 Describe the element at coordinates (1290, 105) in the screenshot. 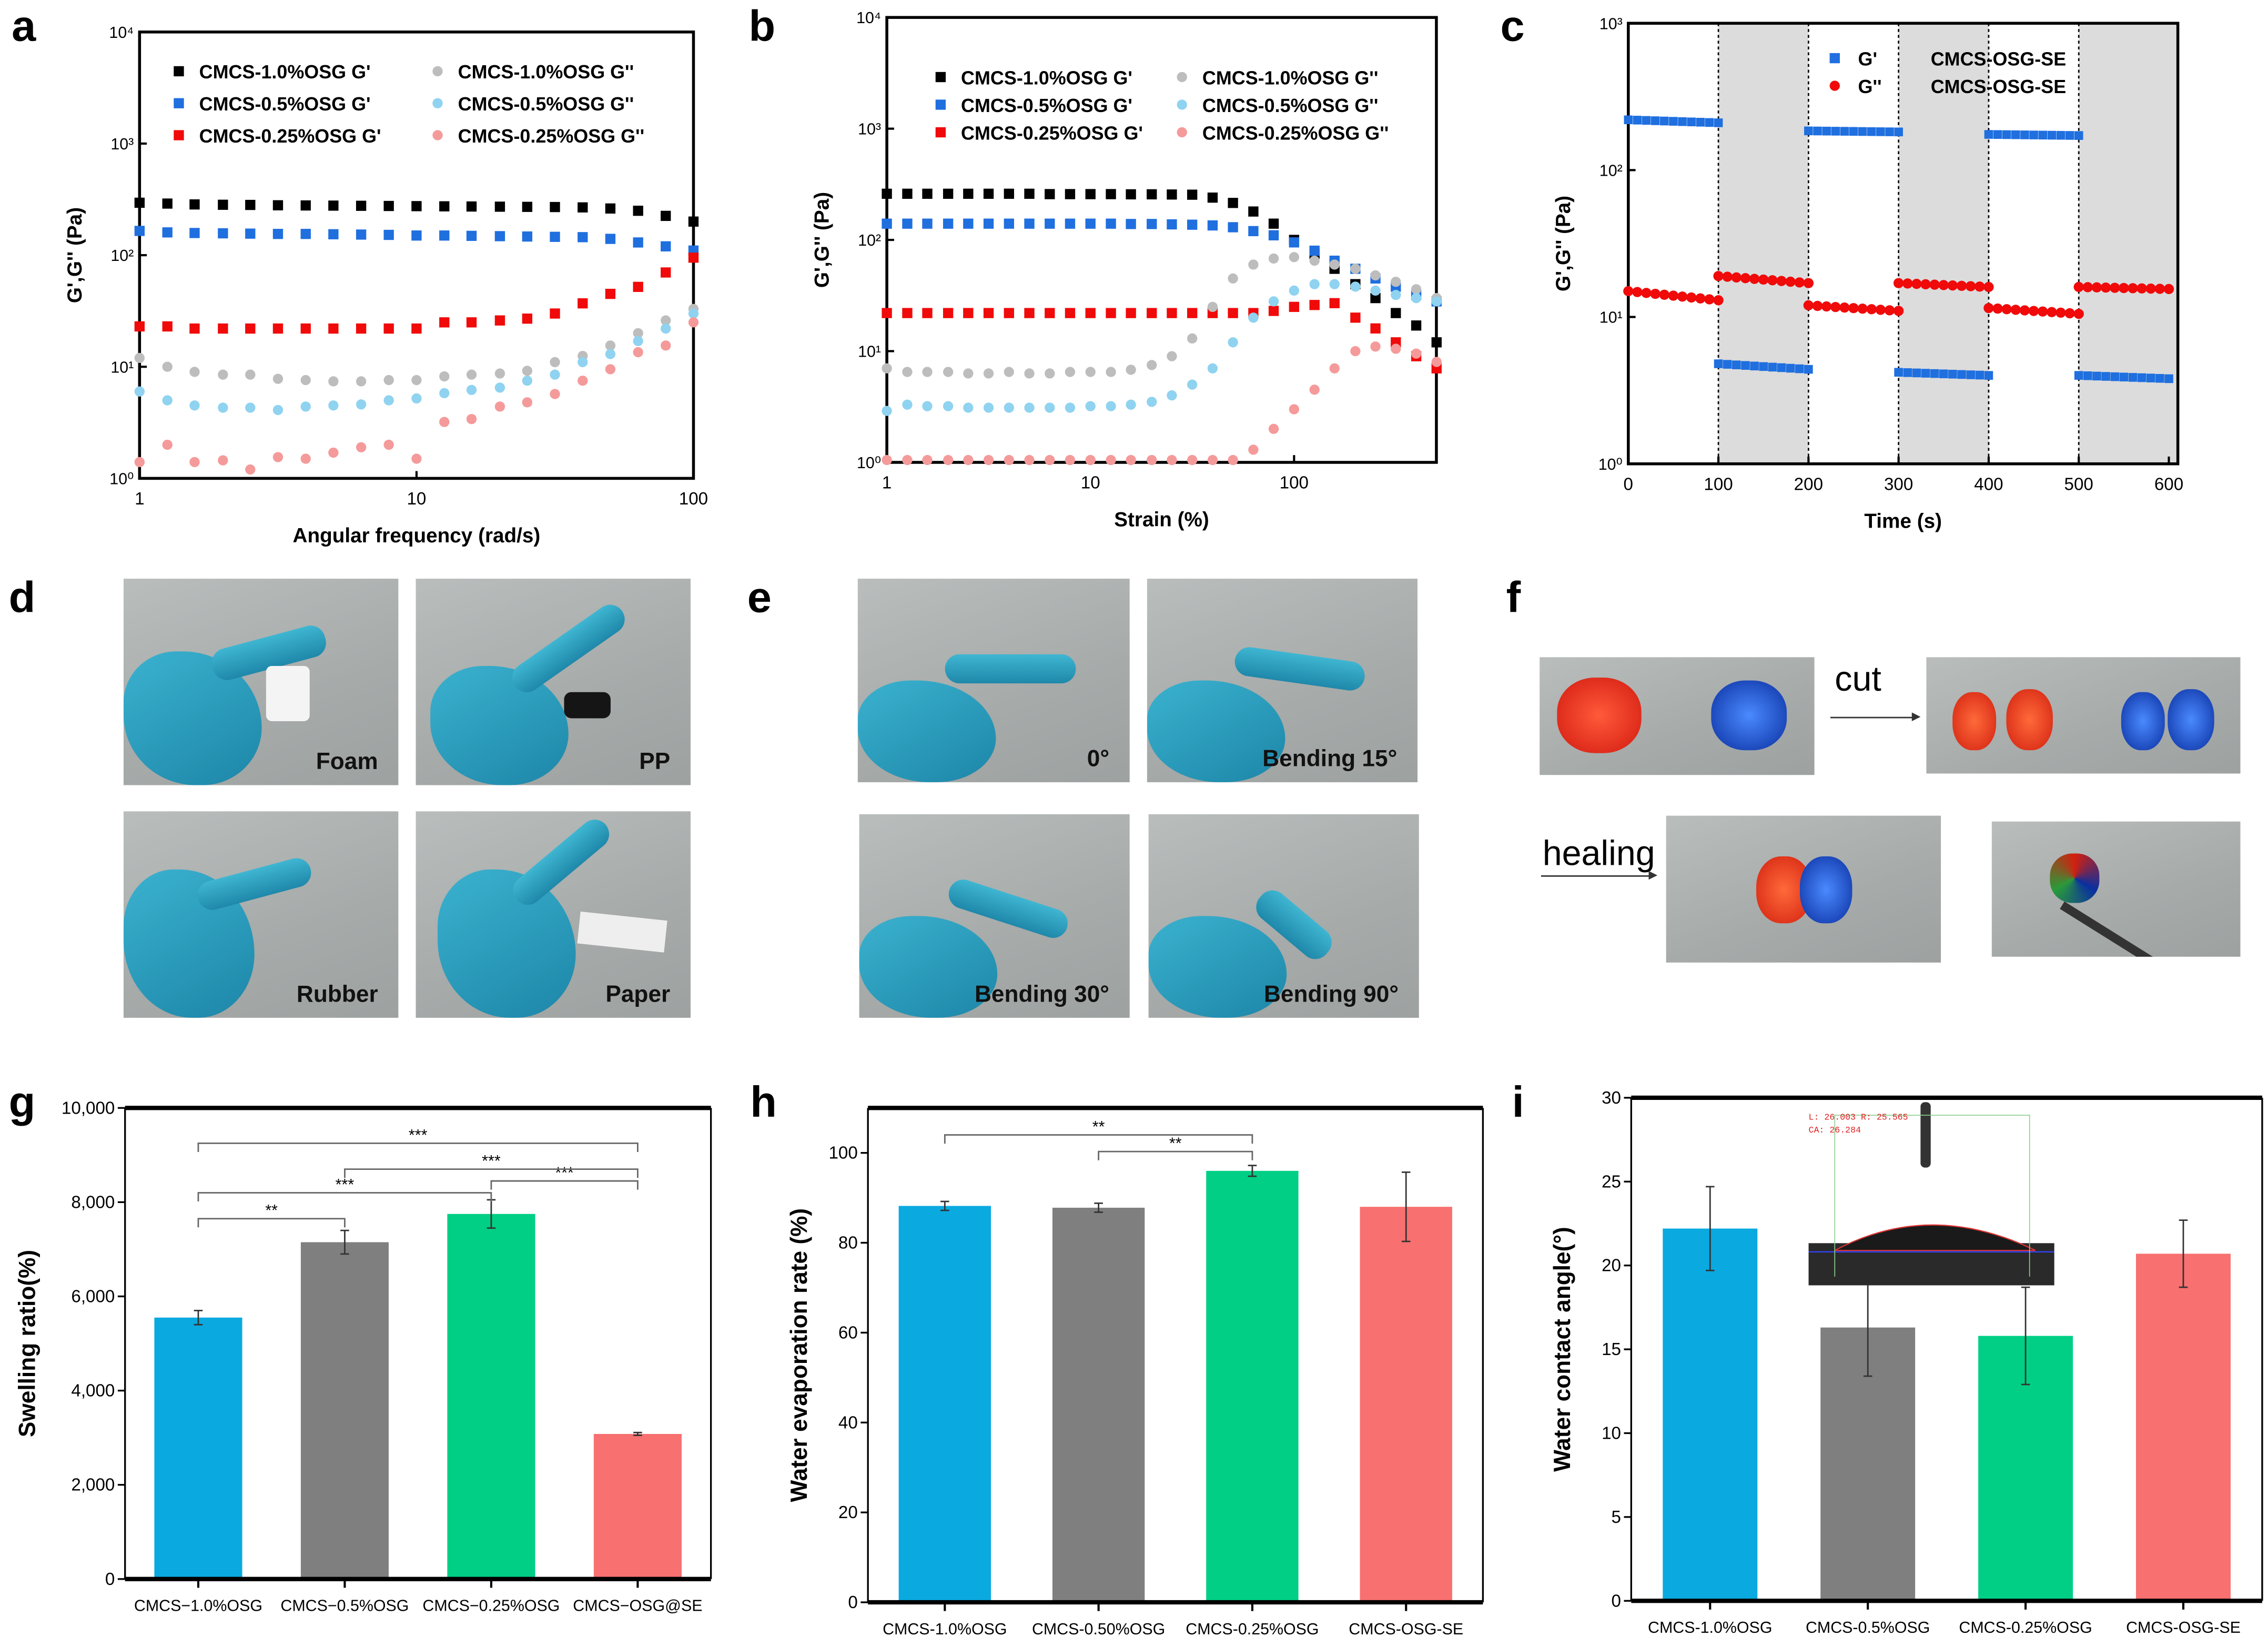

I see `legend-label: CMCS-0.5%OSG G''` at that location.